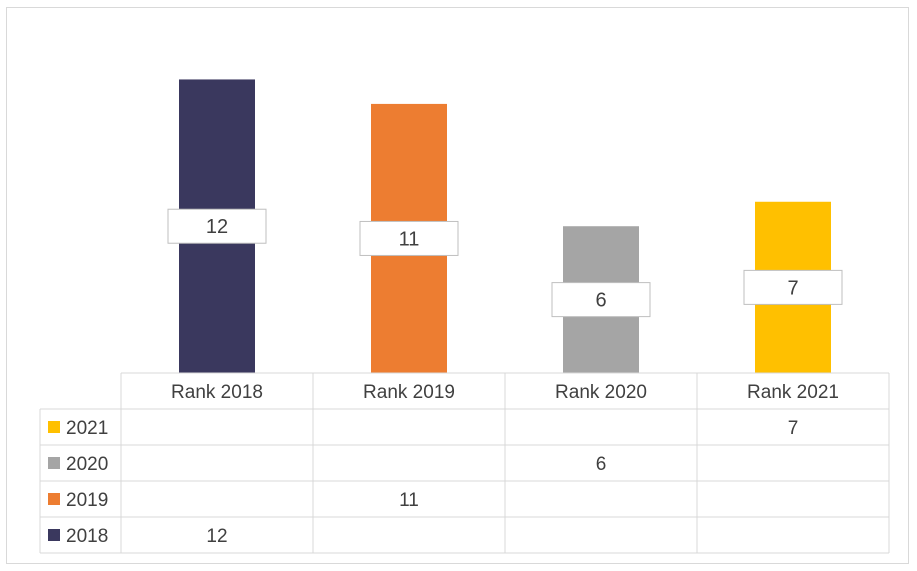 This screenshot has width=917, height=571. I want to click on data-label-box-2018, so click(217, 226).